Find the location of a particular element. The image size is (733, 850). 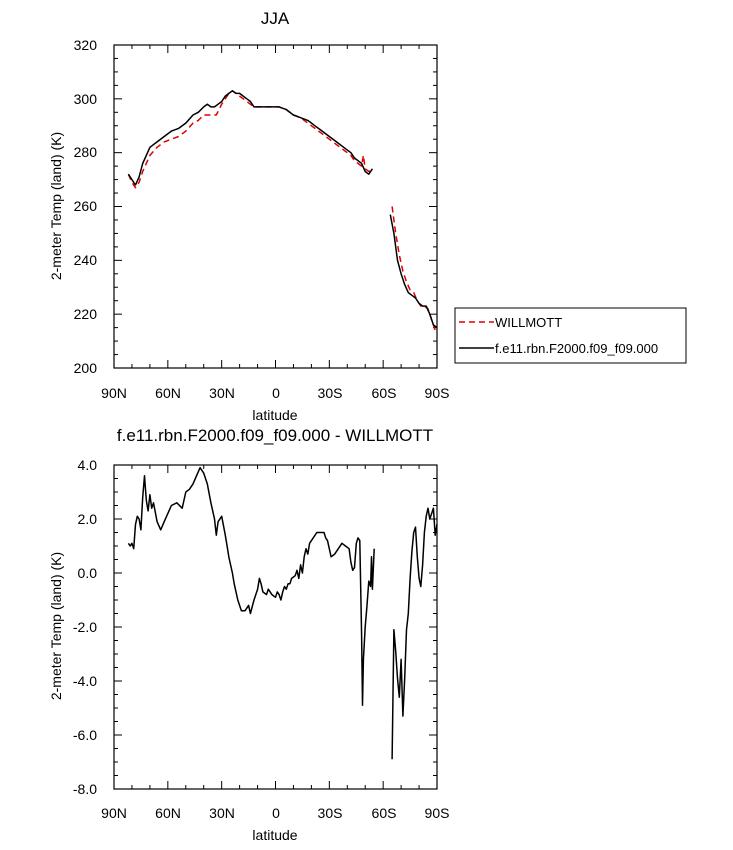

y-tick-label: -8.0 is located at coordinates (85, 789).